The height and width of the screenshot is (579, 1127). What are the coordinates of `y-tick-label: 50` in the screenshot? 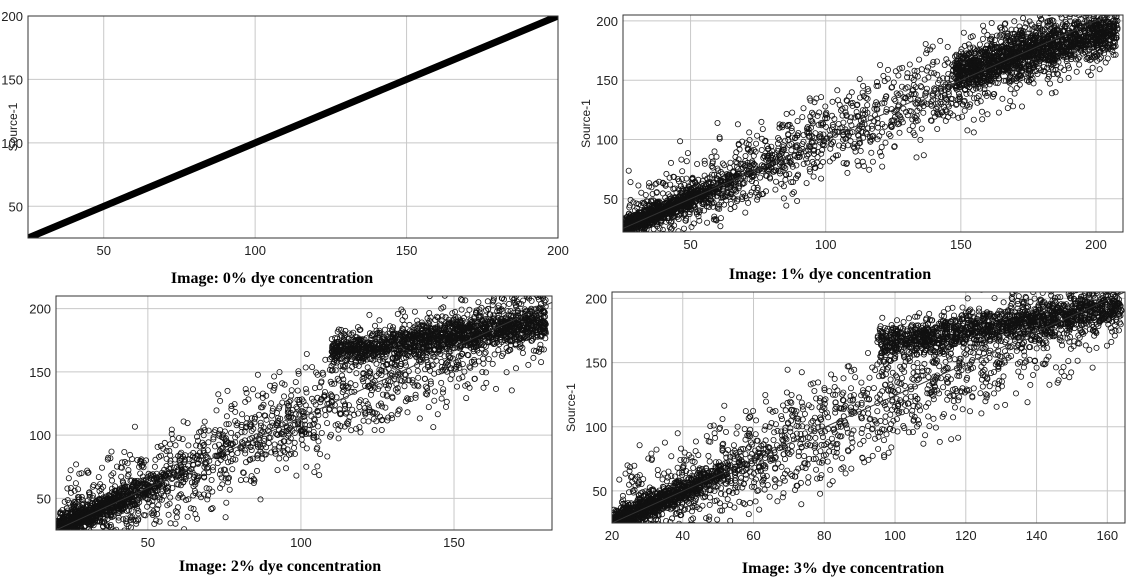 It's located at (611, 199).